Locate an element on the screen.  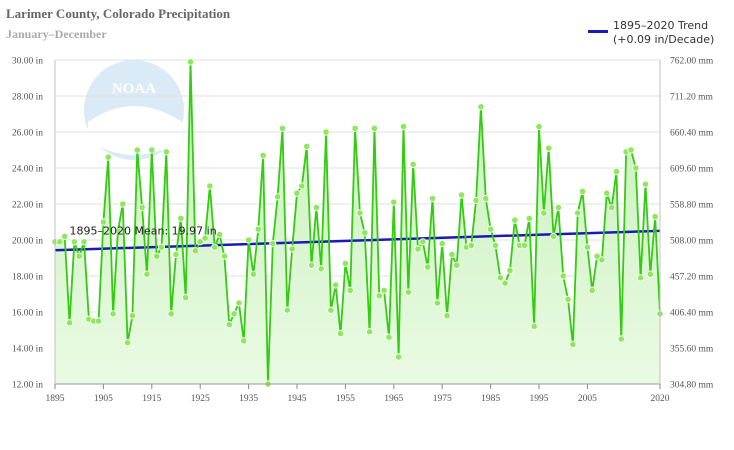
data-point-1965 is located at coordinates (394, 202).